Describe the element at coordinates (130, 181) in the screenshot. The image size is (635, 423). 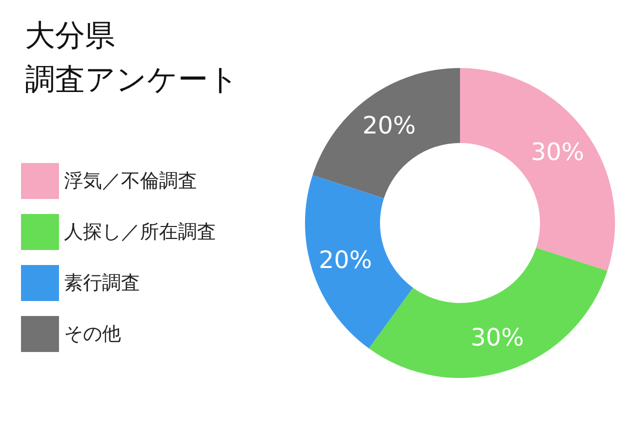
I see `legend-label: 浮気／不倫調査` at that location.